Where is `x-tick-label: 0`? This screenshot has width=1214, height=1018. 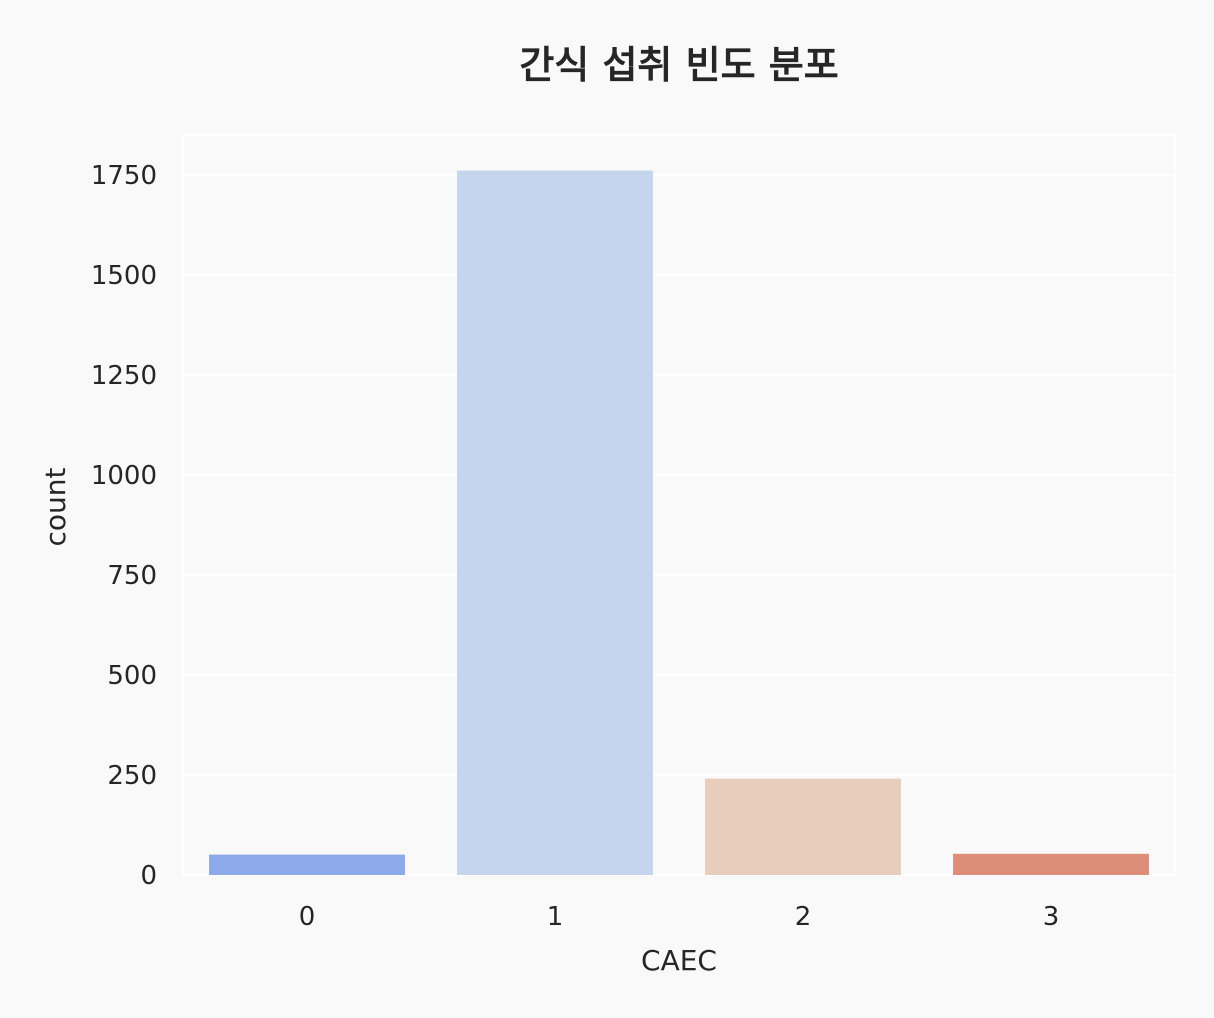 x-tick-label: 0 is located at coordinates (307, 917).